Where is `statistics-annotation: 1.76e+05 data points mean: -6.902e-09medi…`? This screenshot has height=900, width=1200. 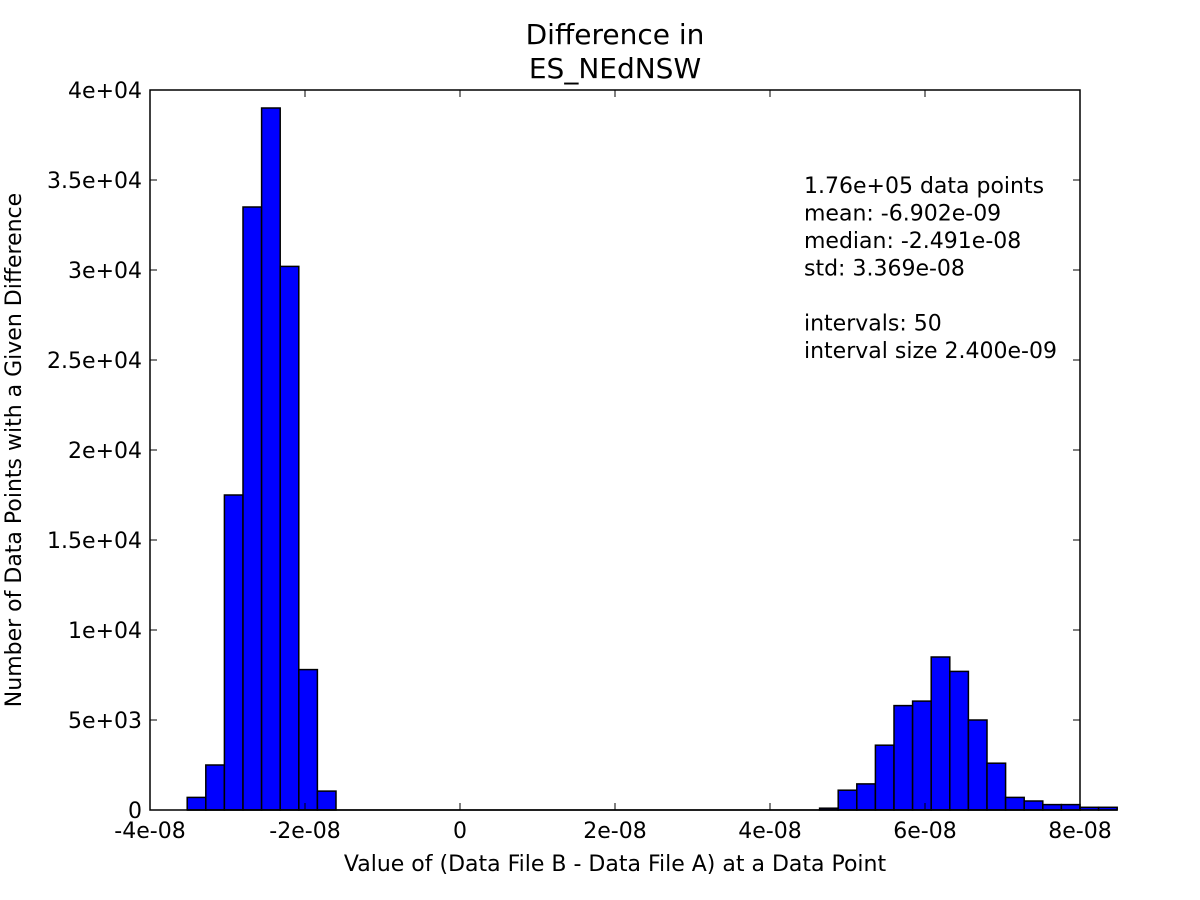 statistics-annotation: 1.76e+05 data points mean: -6.902e-09medi… is located at coordinates (930, 269).